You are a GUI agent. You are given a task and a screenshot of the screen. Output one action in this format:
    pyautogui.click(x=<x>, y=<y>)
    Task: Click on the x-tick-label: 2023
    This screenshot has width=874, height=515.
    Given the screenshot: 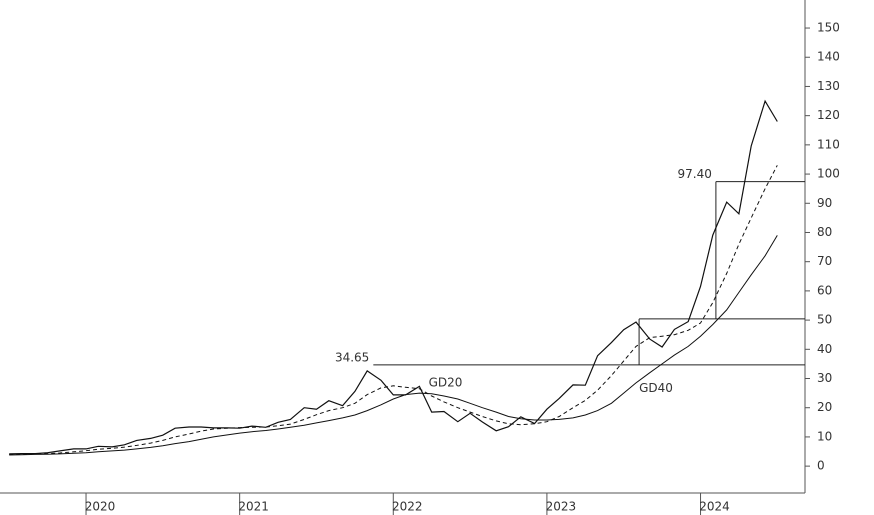 What is the action you would take?
    pyautogui.click(x=561, y=507)
    